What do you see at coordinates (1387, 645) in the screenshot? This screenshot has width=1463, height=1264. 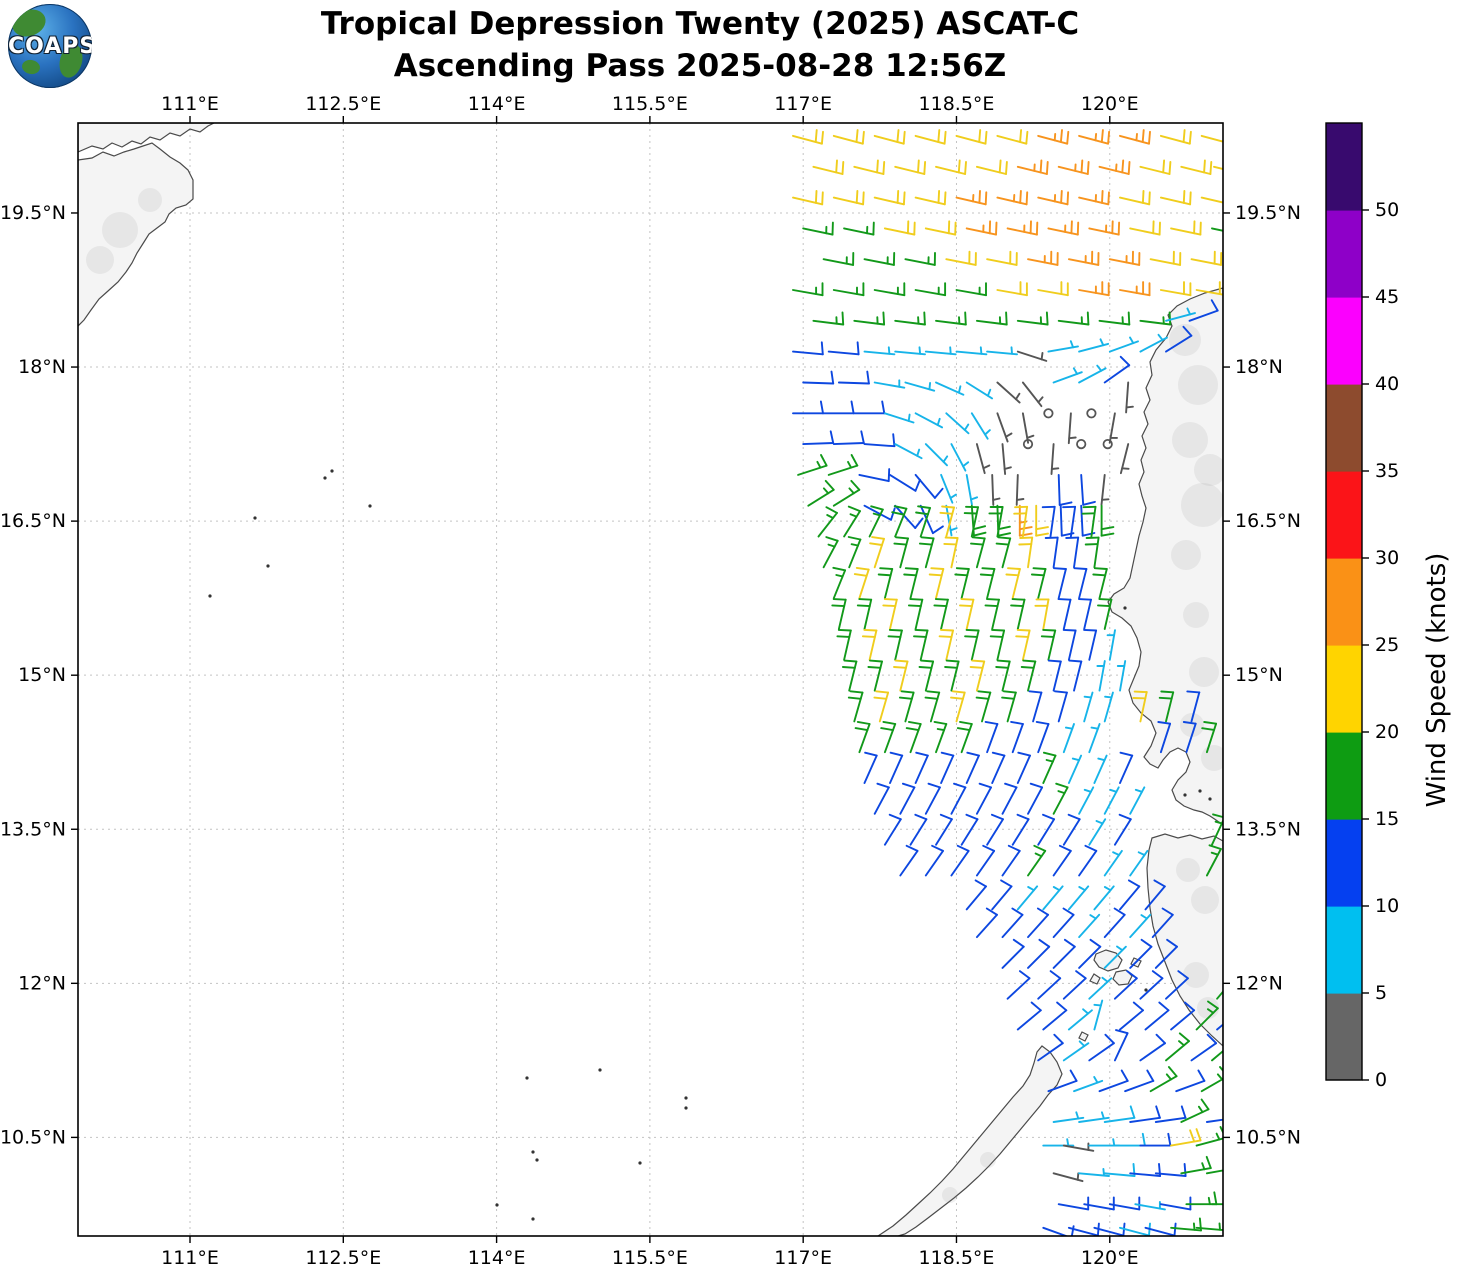 I see `colorbar-tick-label: 25` at bounding box center [1387, 645].